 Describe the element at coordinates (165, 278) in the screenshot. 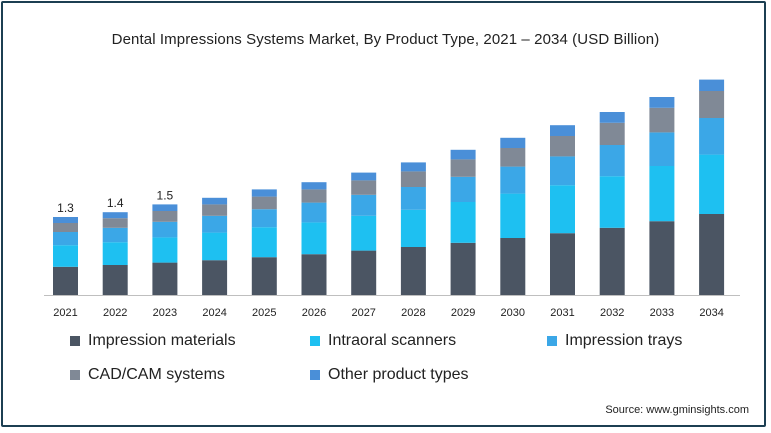

I see `bar-segment-impression-materials-2023` at that location.